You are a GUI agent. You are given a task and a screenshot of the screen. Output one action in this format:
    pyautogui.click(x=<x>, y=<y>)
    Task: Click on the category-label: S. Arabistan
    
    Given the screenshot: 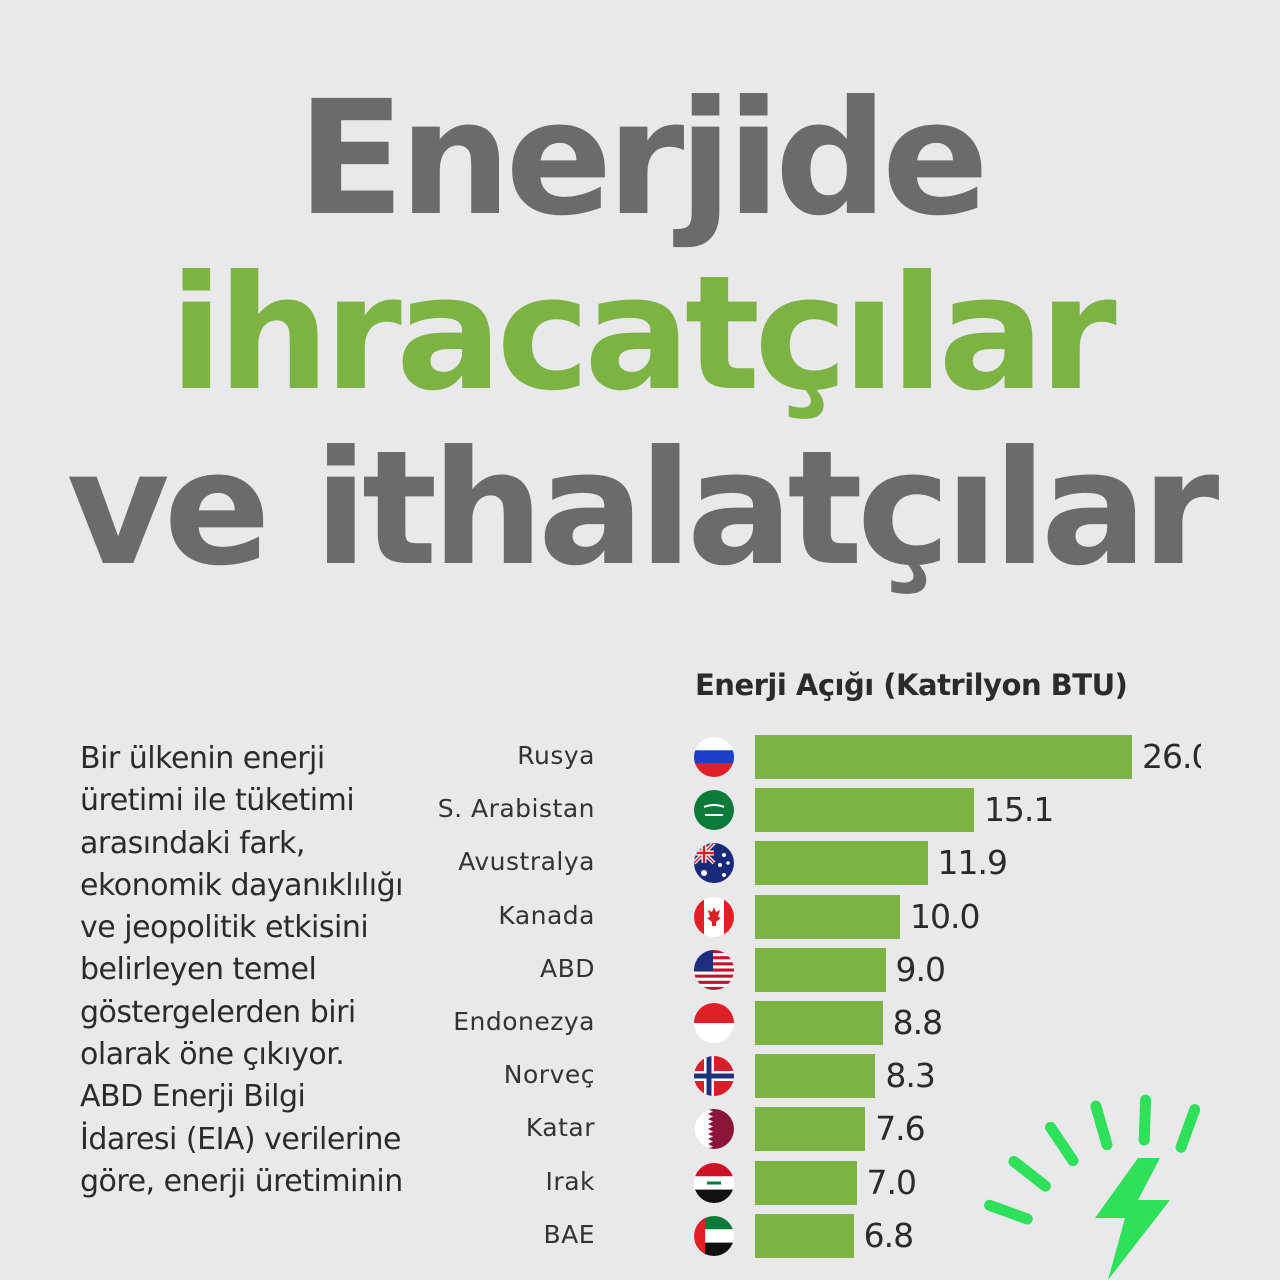 What is the action you would take?
    pyautogui.click(x=516, y=809)
    